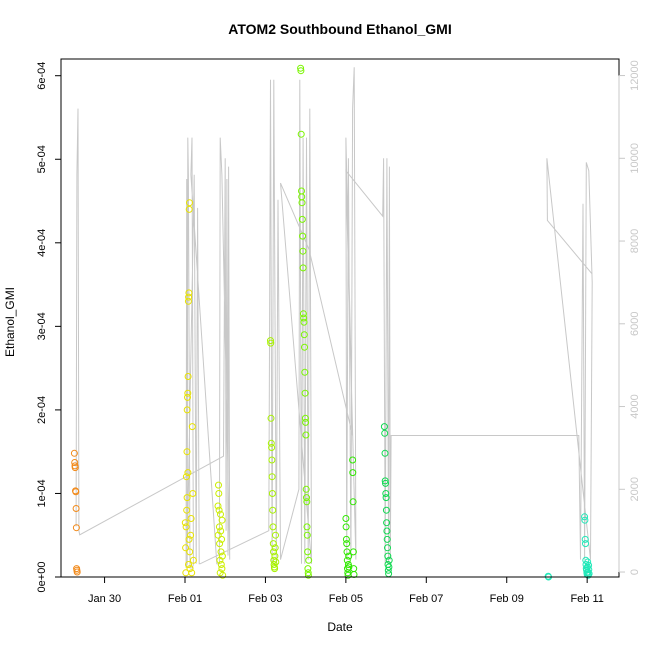  What do you see at coordinates (635, 75) in the screenshot?
I see `y2-tick-label: 12000` at bounding box center [635, 75].